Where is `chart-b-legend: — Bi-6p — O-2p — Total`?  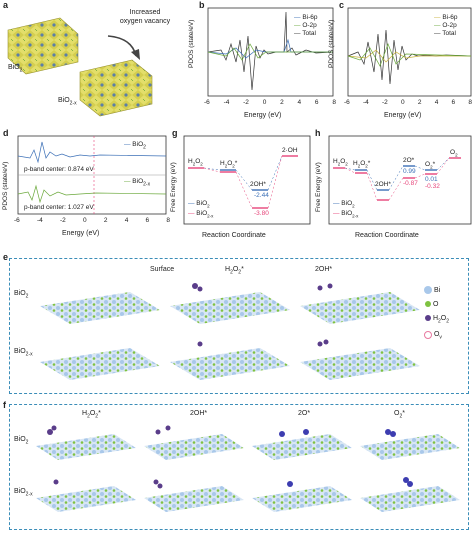 chart-b-legend: — Bi-6p — O-2p — Total is located at coordinates (306, 25).